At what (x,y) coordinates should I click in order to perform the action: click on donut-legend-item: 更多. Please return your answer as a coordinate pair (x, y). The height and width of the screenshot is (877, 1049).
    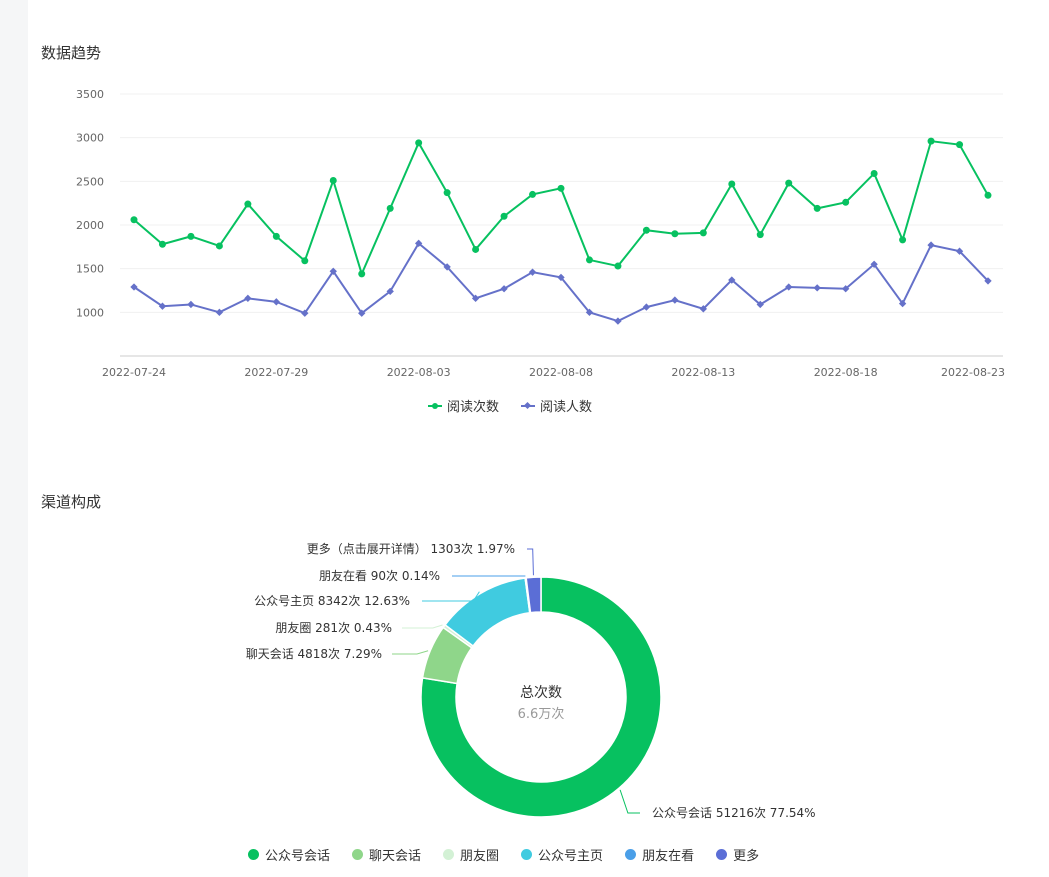
    Looking at the image, I should click on (737, 854).